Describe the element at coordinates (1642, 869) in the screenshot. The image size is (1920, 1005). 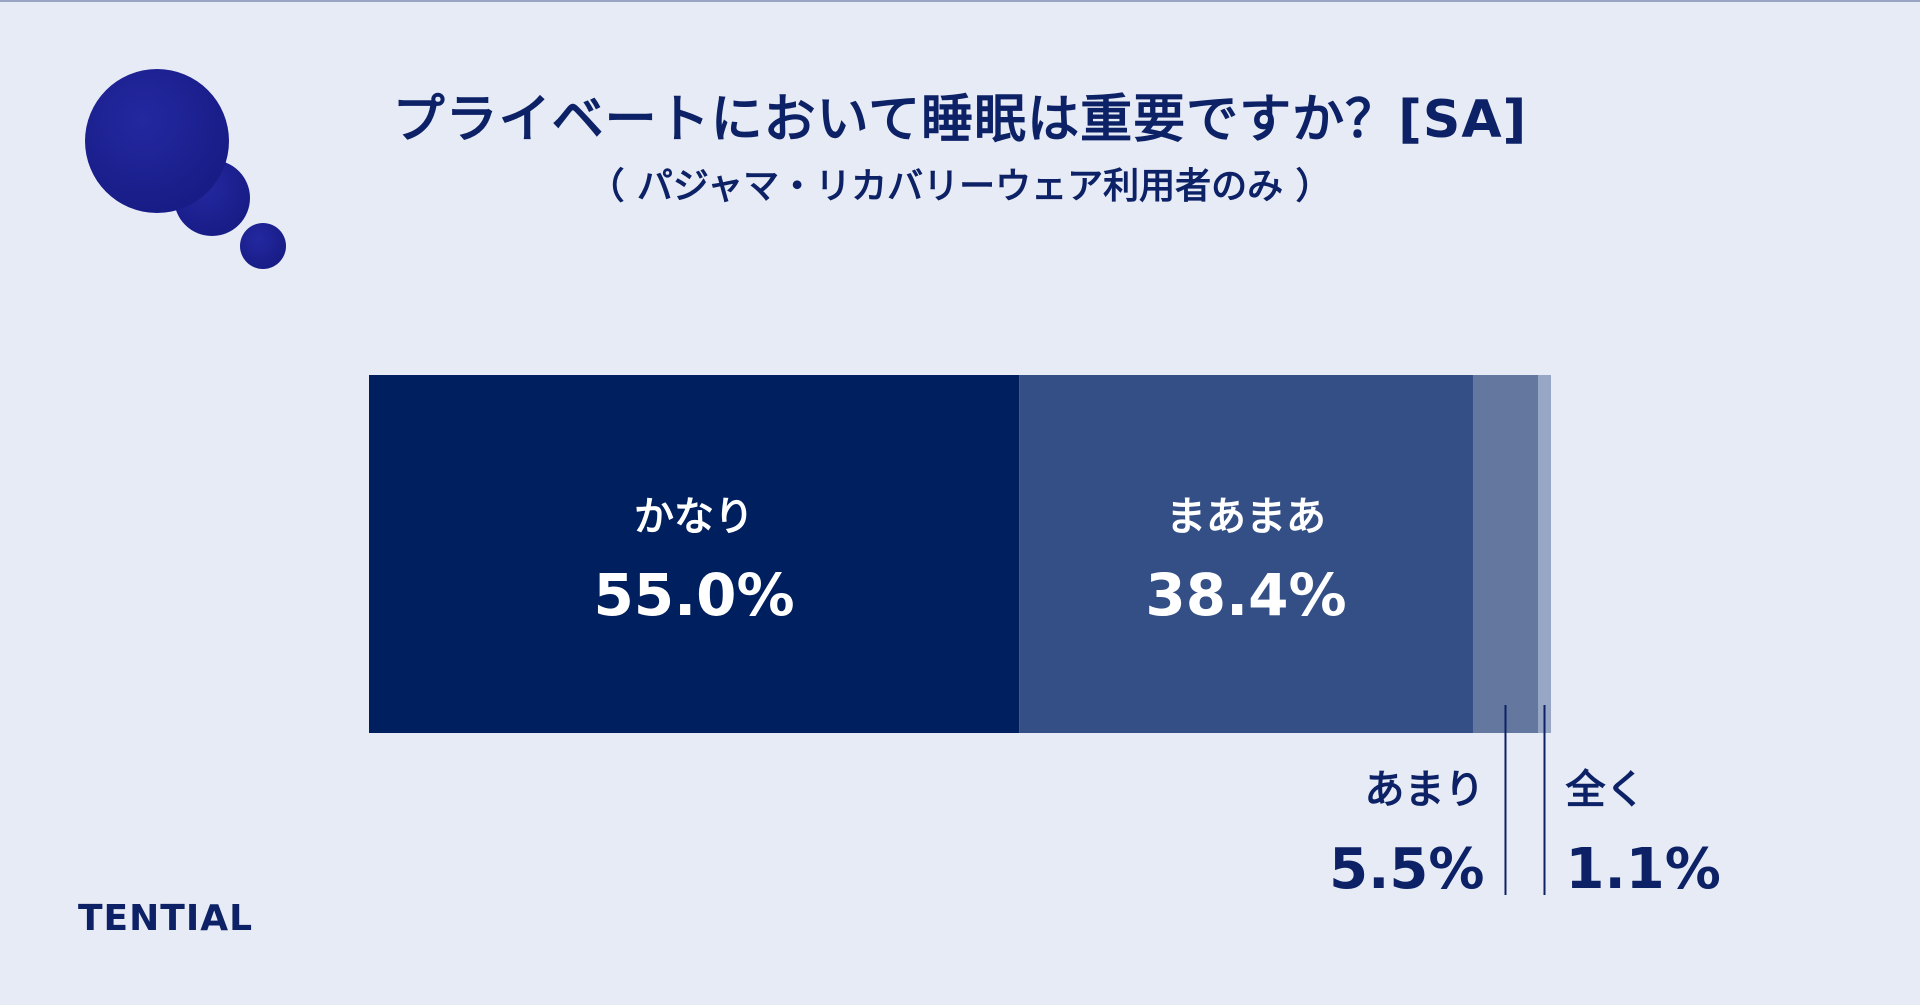
I see `segment-4-value: 1.1%` at that location.